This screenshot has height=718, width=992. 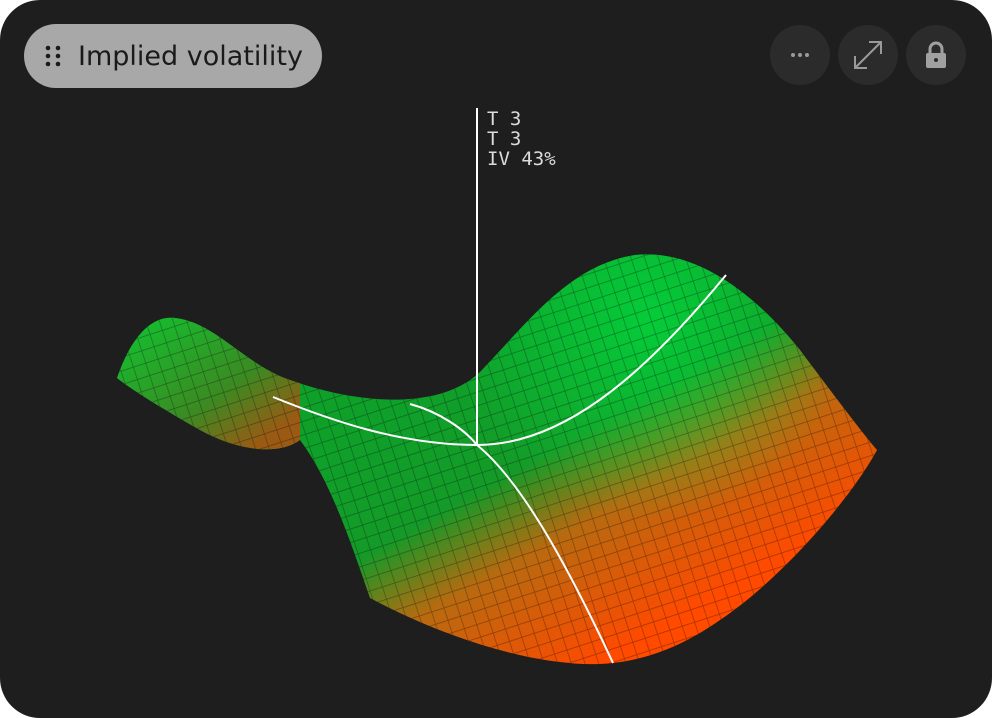 I want to click on expand-button, so click(x=868, y=55).